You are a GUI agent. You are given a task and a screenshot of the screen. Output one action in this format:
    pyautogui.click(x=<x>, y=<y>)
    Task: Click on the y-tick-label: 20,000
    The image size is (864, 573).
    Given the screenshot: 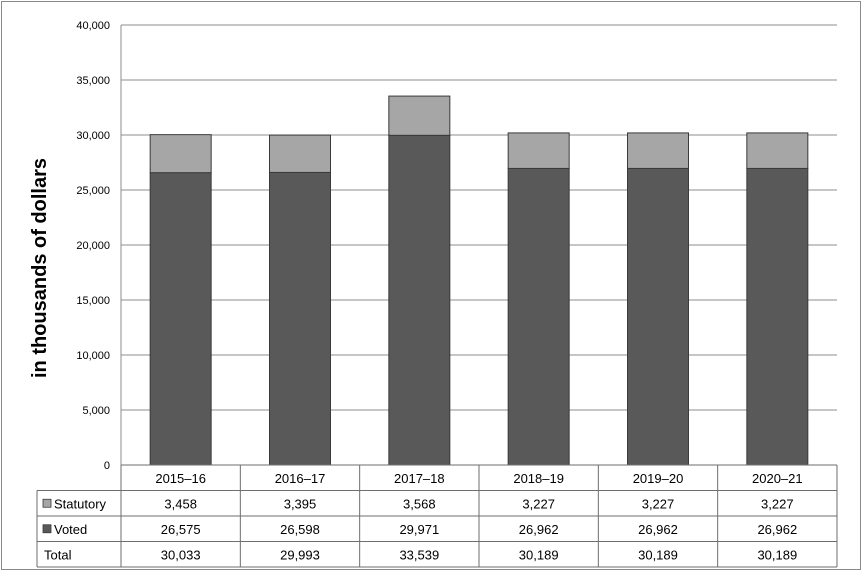 What is the action you would take?
    pyautogui.click(x=93, y=246)
    